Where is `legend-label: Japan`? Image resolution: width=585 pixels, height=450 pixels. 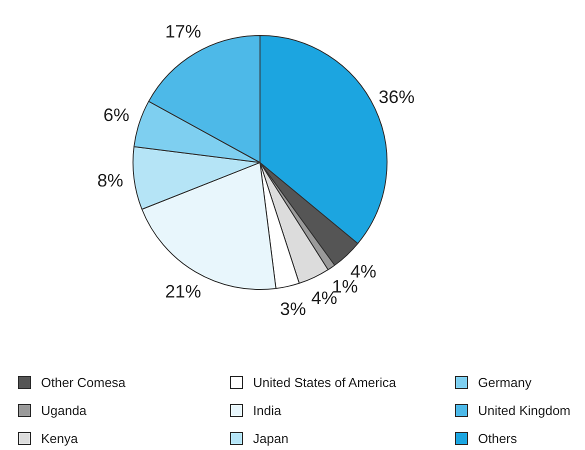
legend-label: Japan is located at coordinates (270, 438).